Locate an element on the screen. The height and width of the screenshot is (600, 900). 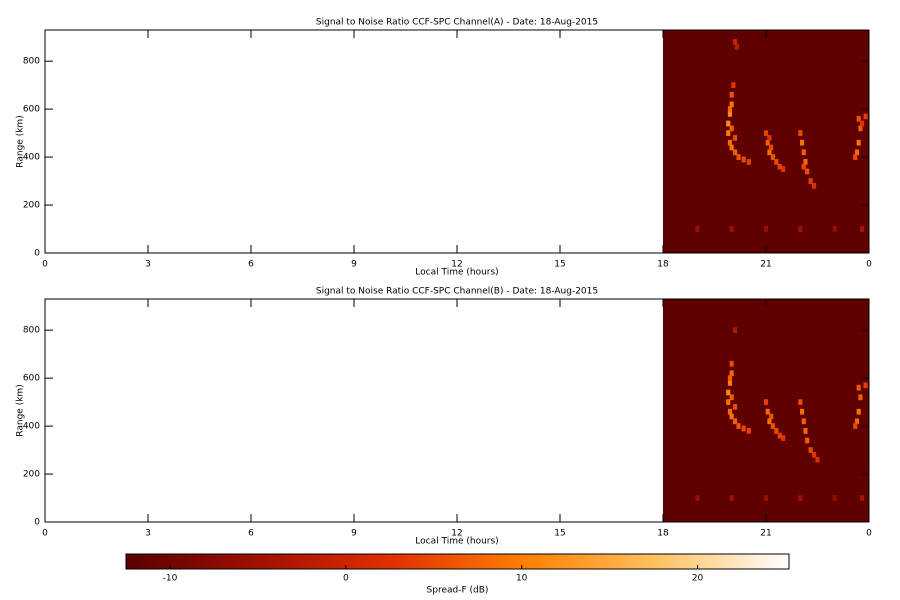
colorbar-tick-label: -10 is located at coordinates (170, 579).